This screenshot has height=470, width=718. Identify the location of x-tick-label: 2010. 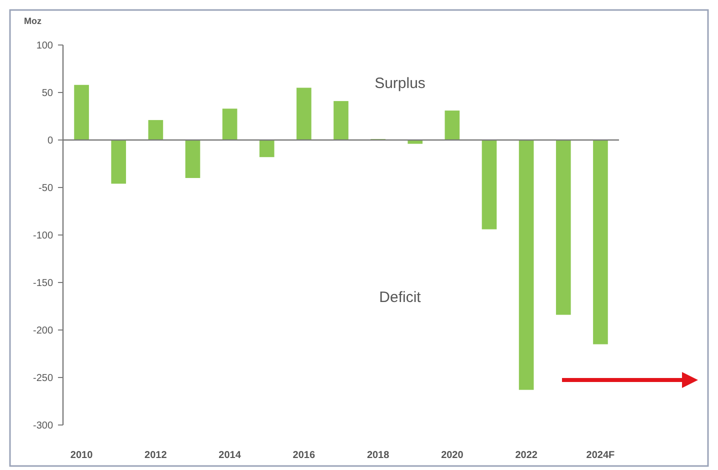
(82, 455).